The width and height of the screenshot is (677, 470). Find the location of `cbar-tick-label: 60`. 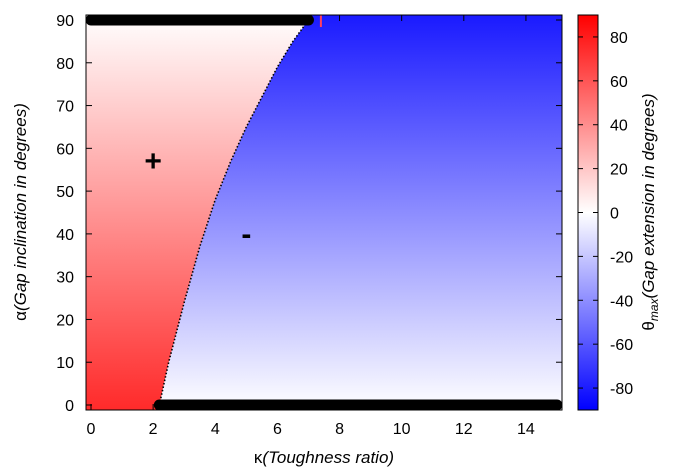

cbar-tick-label: 60 is located at coordinates (619, 82).